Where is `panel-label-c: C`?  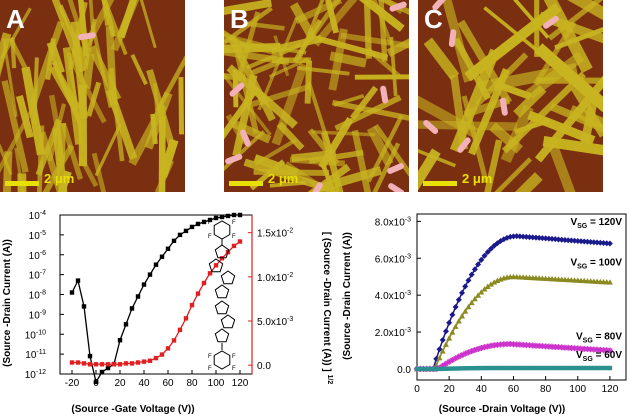 panel-label-c: C is located at coordinates (433, 19).